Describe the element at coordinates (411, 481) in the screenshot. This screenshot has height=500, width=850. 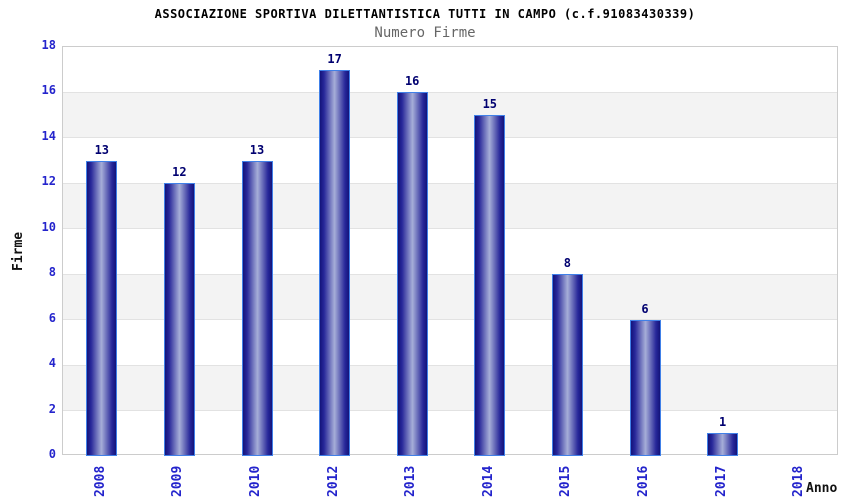
I see `x-tick-label: 2013` at that location.